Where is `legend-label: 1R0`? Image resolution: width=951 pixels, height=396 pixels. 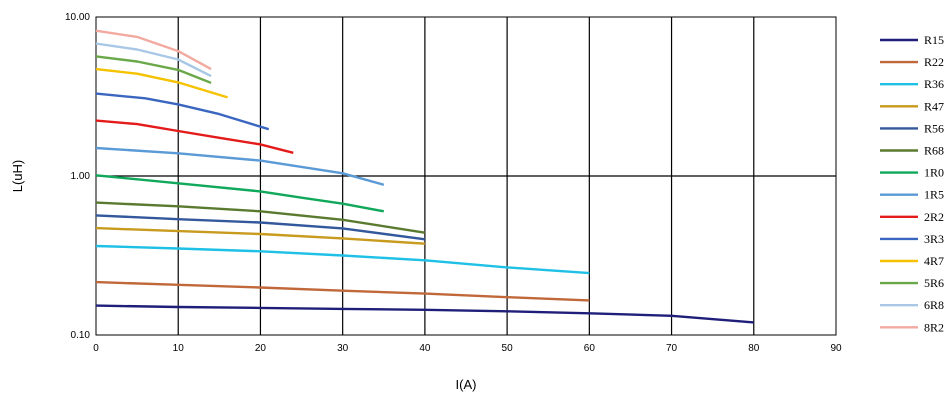 legend-label: 1R0 is located at coordinates (934, 173).